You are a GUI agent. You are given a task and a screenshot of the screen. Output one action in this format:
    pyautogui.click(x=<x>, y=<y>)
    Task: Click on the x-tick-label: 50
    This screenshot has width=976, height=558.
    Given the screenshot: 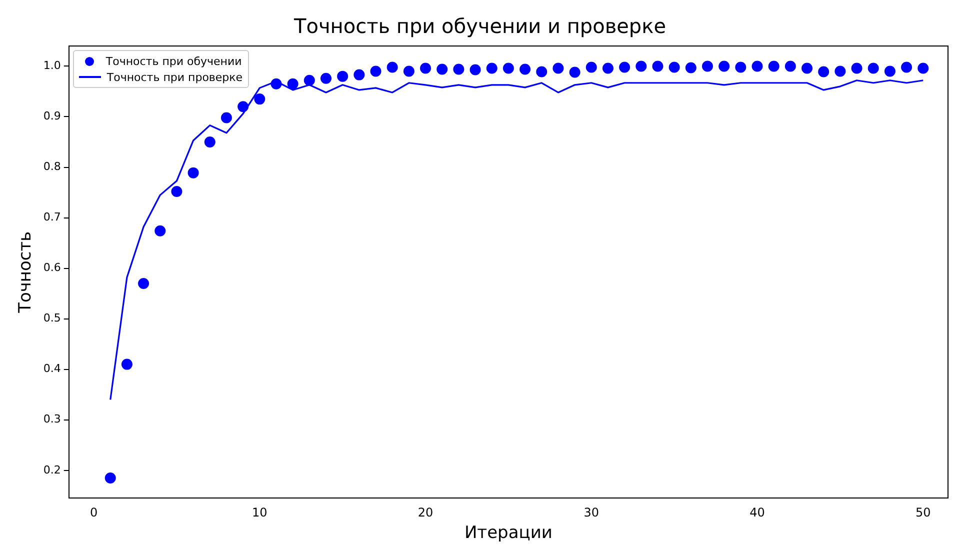 What is the action you would take?
    pyautogui.click(x=923, y=513)
    